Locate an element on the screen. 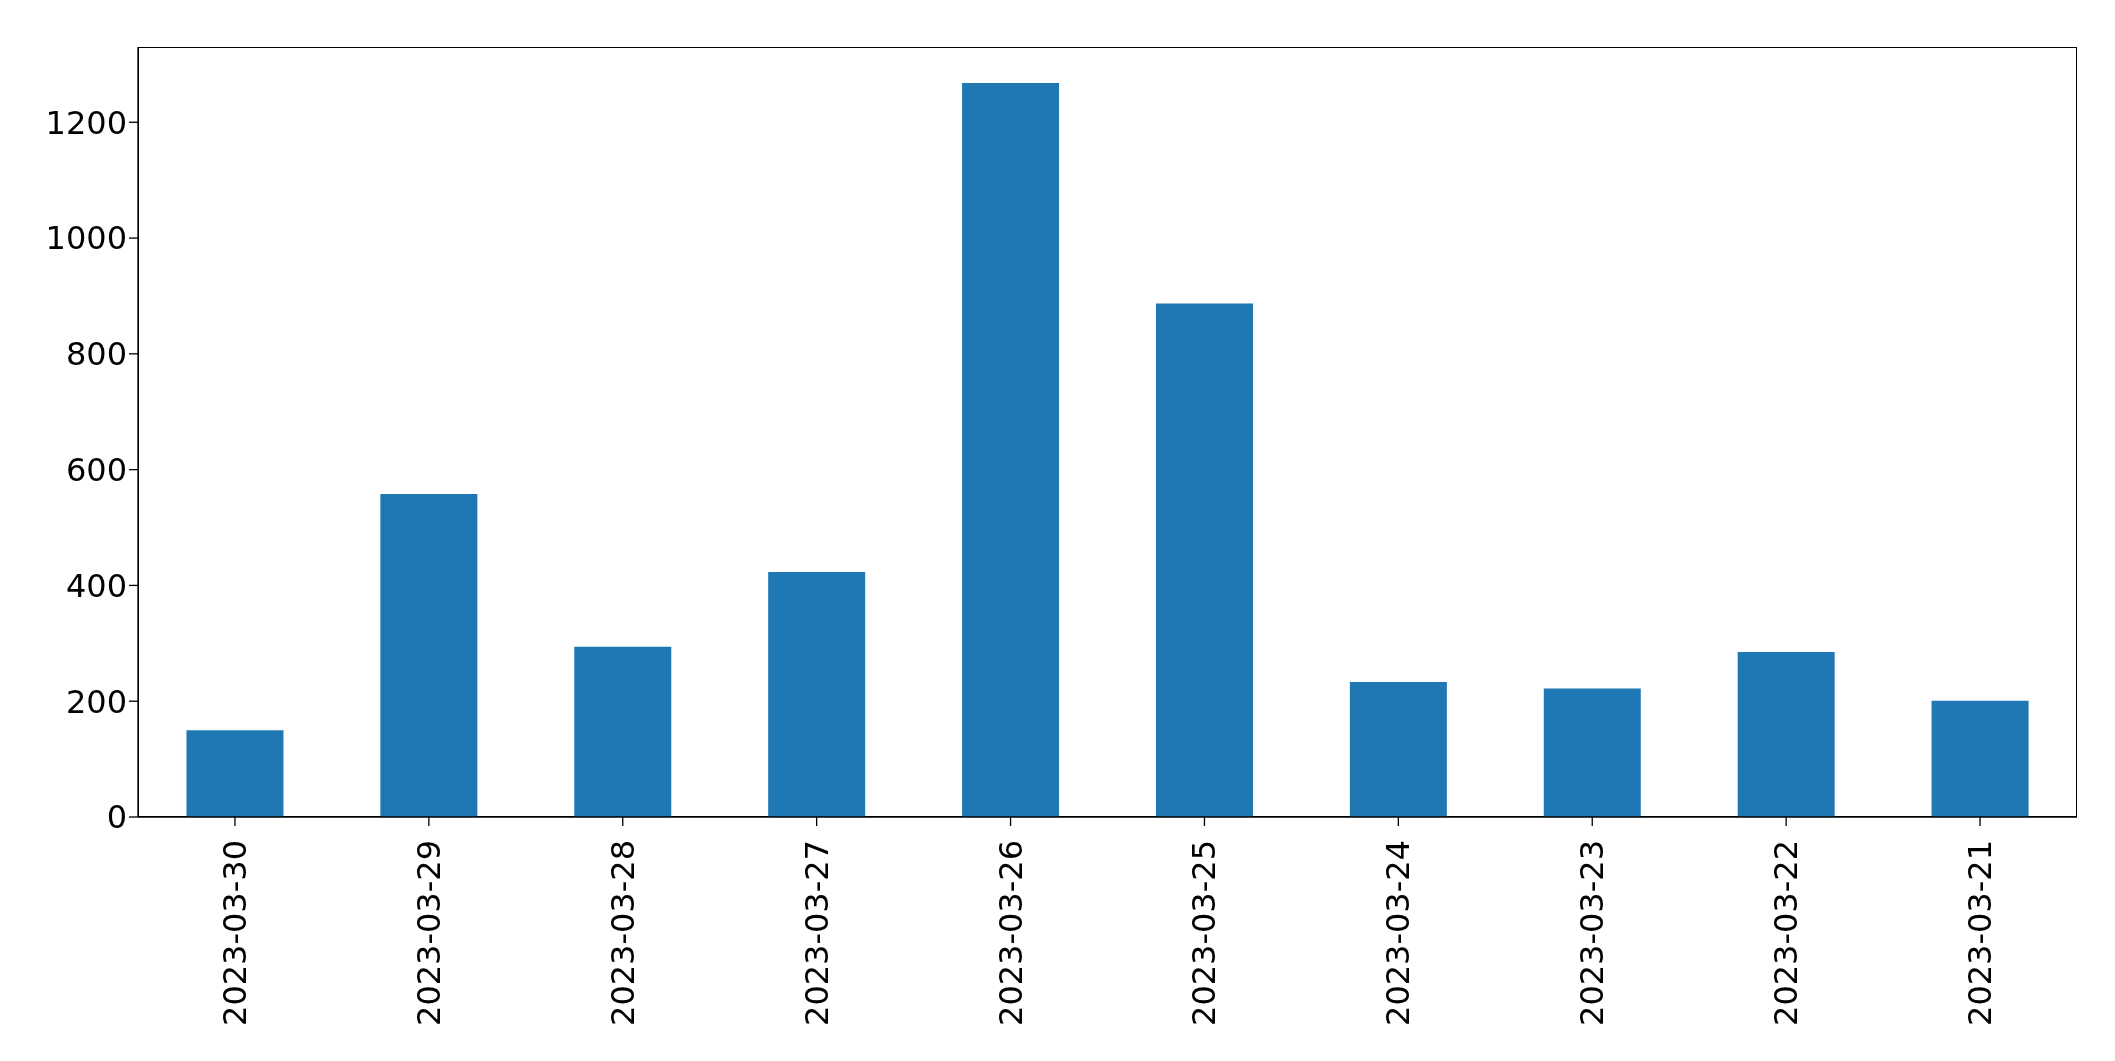  x-tick-label: 2023-03-27 is located at coordinates (816, 933).